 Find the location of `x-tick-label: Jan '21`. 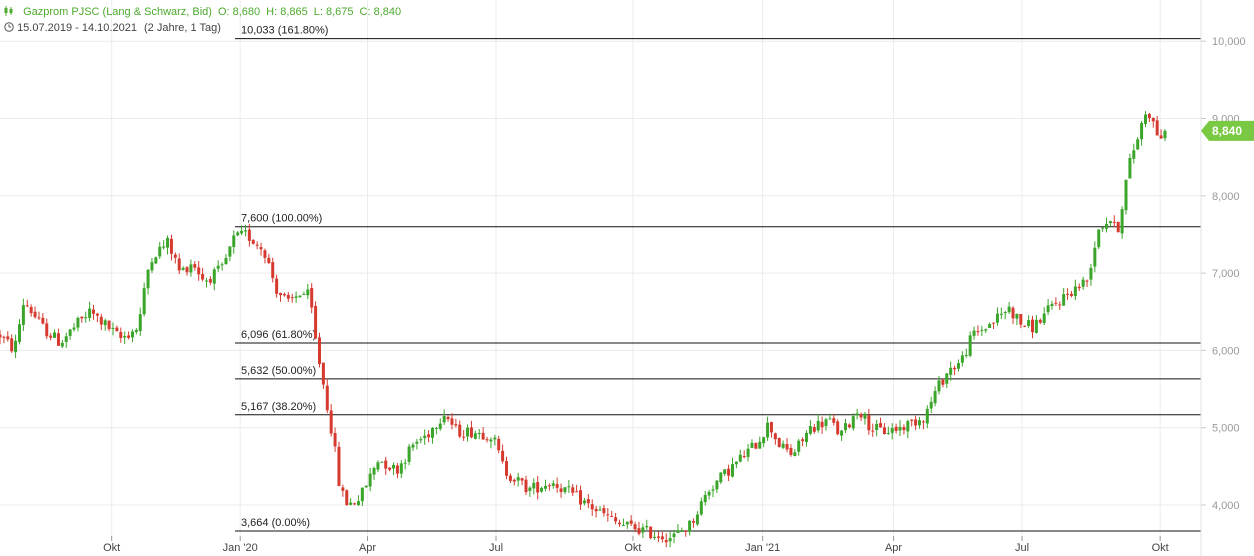

x-tick-label: Jan '21 is located at coordinates (762, 548).